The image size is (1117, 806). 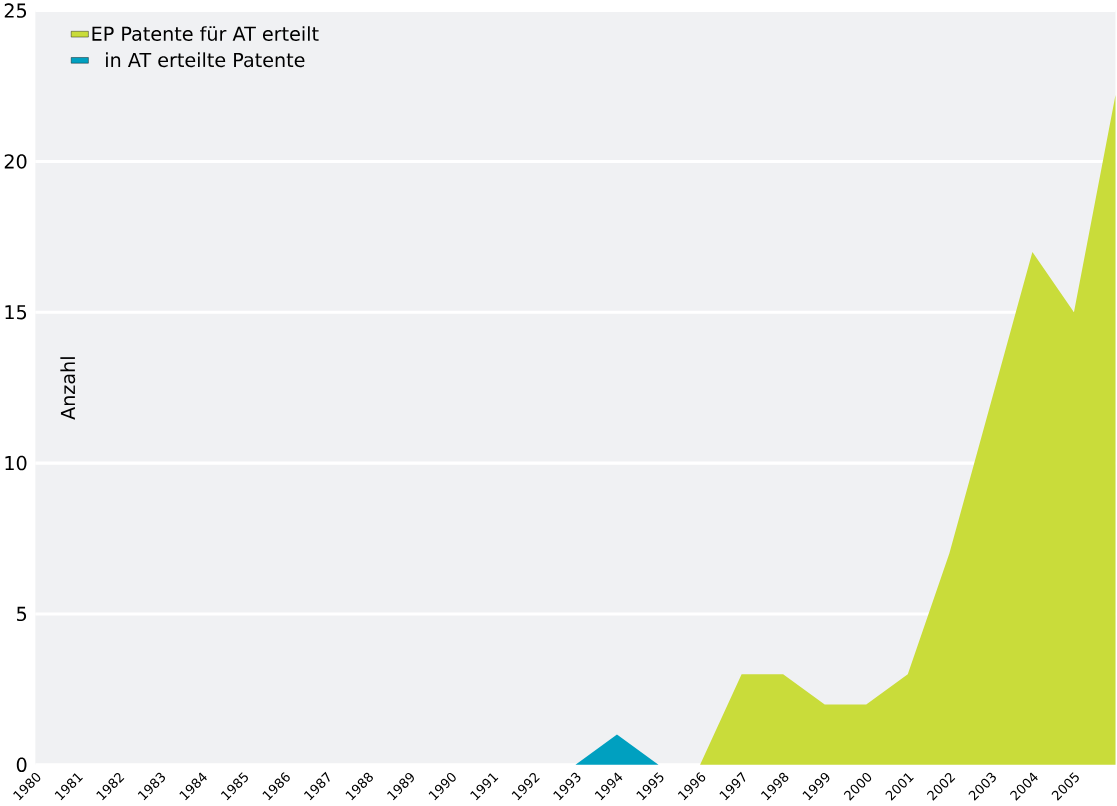 What do you see at coordinates (68, 388) in the screenshot?
I see `y-axis-title: Anzahl` at bounding box center [68, 388].